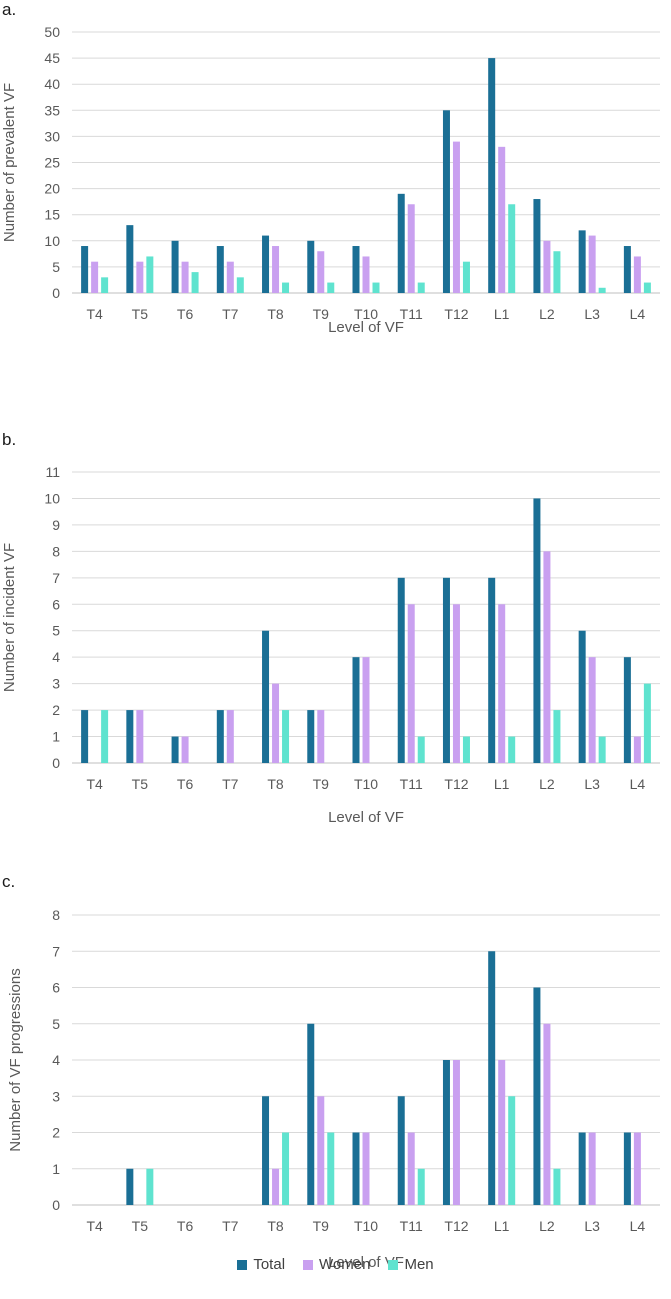 The height and width of the screenshot is (1299, 671). I want to click on y-tick-label: 6, so click(56, 988).